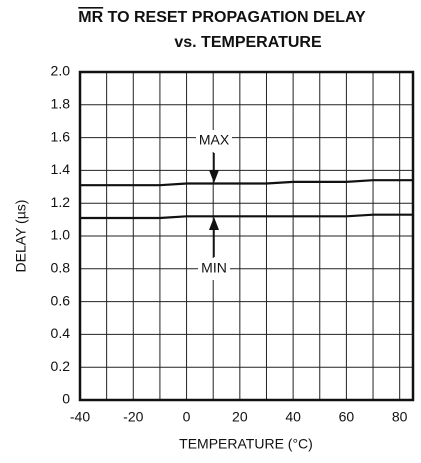 The height and width of the screenshot is (463, 421). Describe the element at coordinates (214, 248) in the screenshot. I see `min-annotation: MIN` at that location.